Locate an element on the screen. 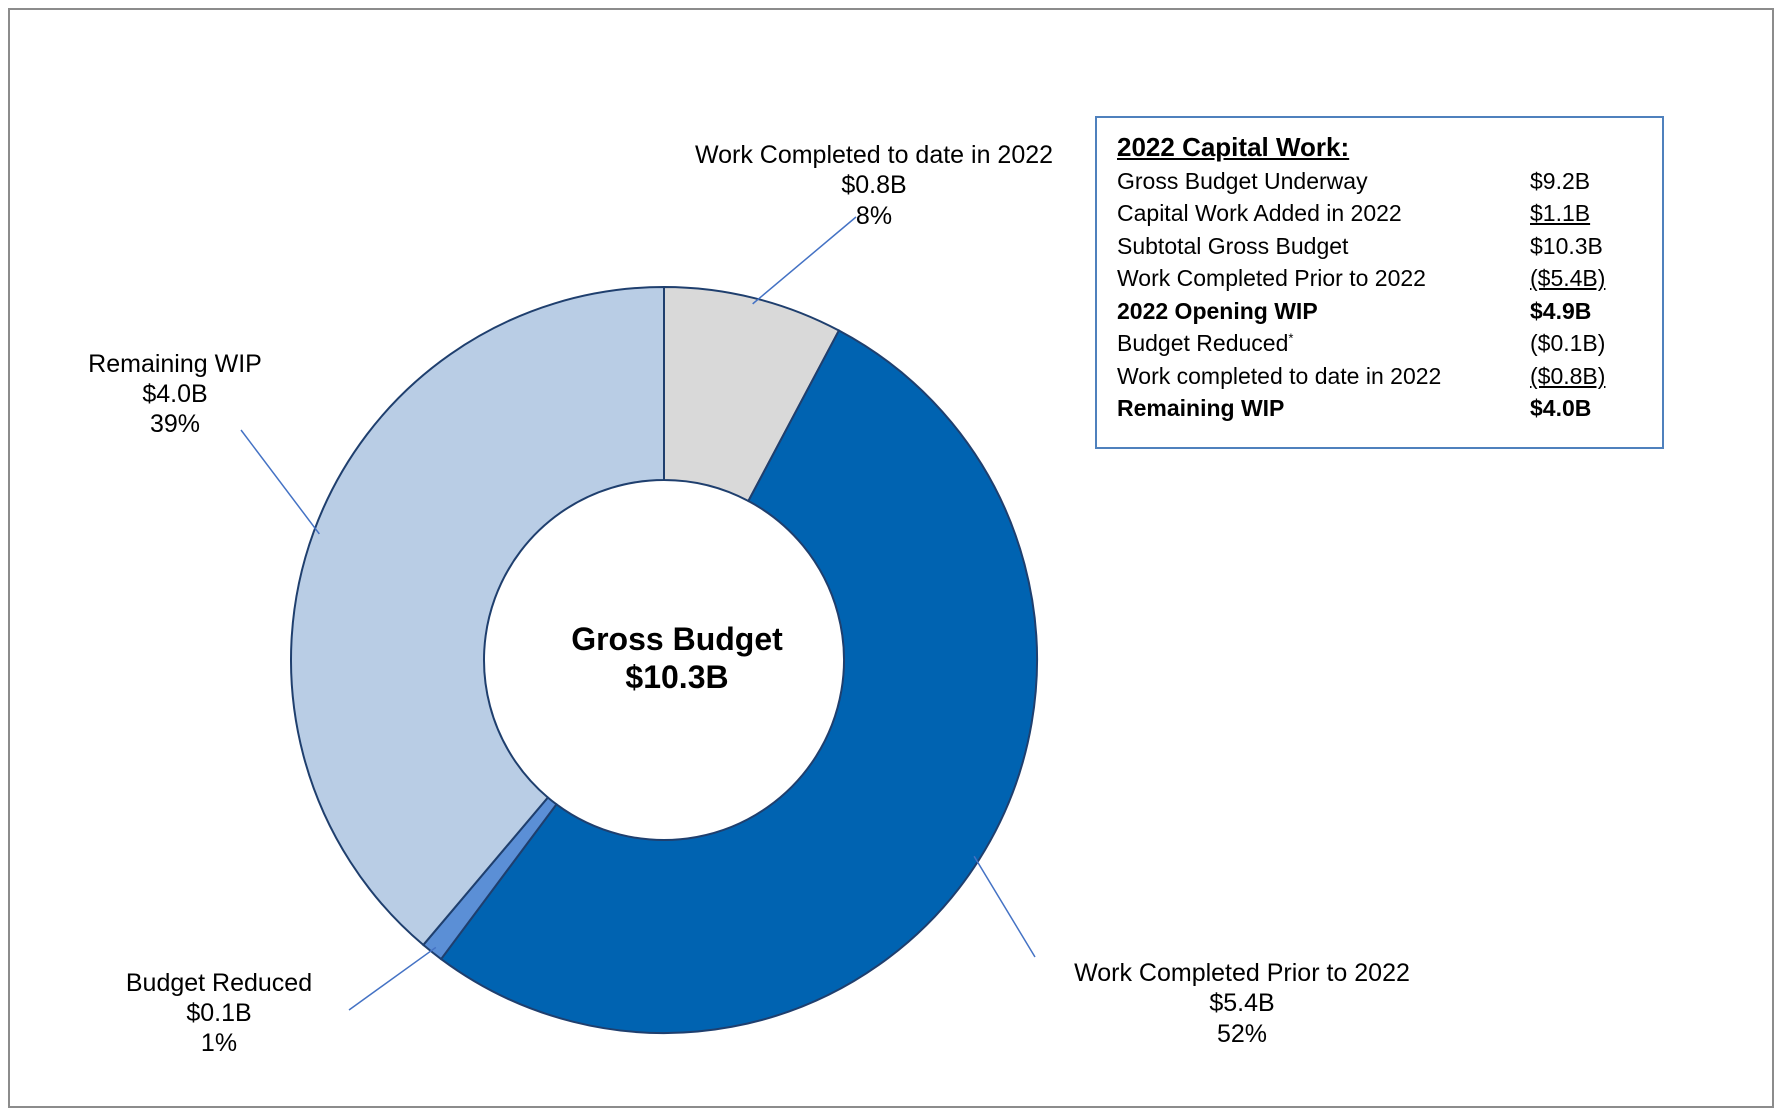 Image resolution: width=1782 pixels, height=1108 pixels. center-value: $10.3B is located at coordinates (676, 677).